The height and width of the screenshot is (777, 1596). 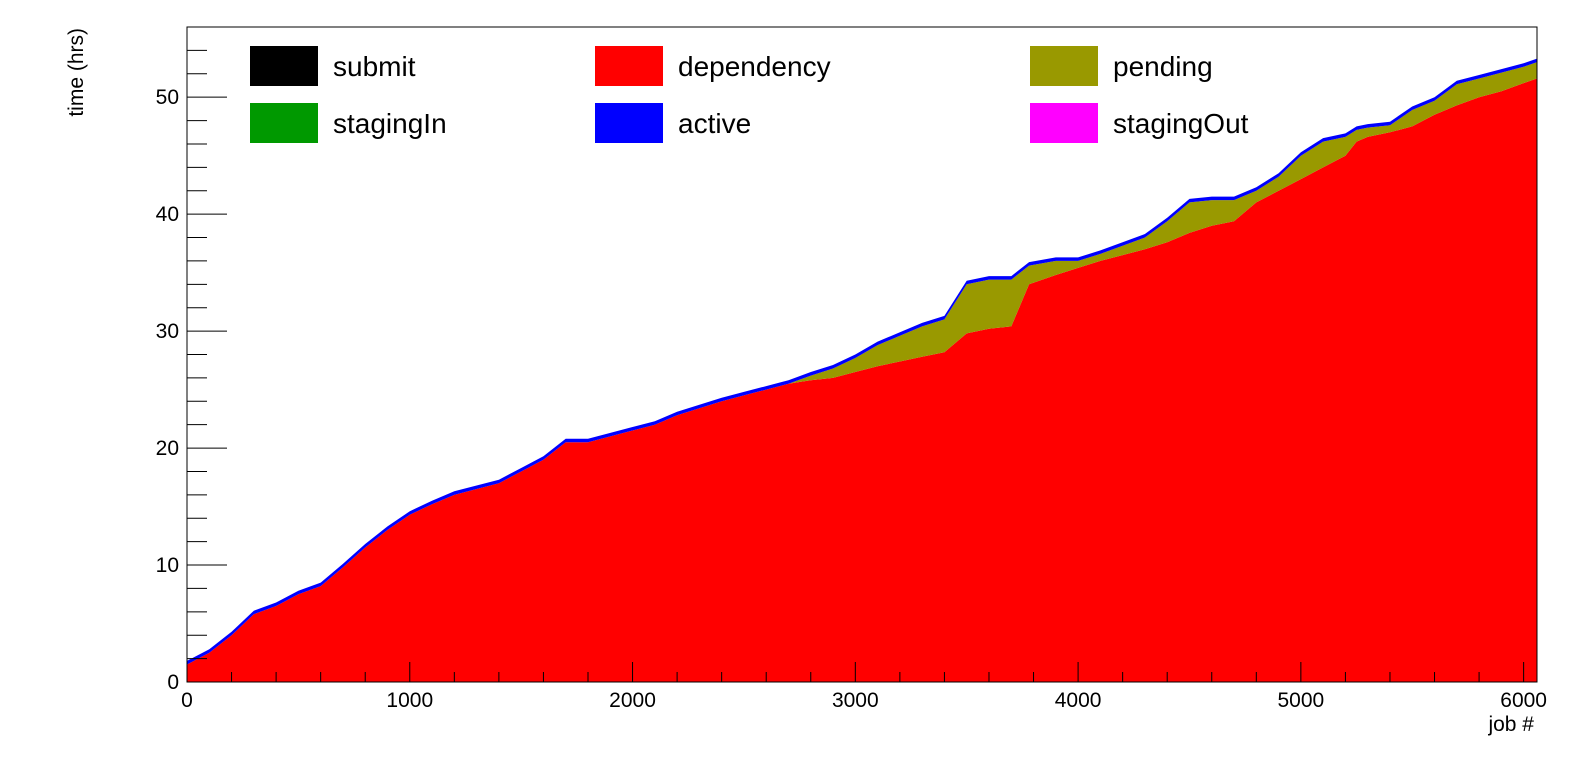 What do you see at coordinates (855, 700) in the screenshot?
I see `x-tick-label: 3000` at bounding box center [855, 700].